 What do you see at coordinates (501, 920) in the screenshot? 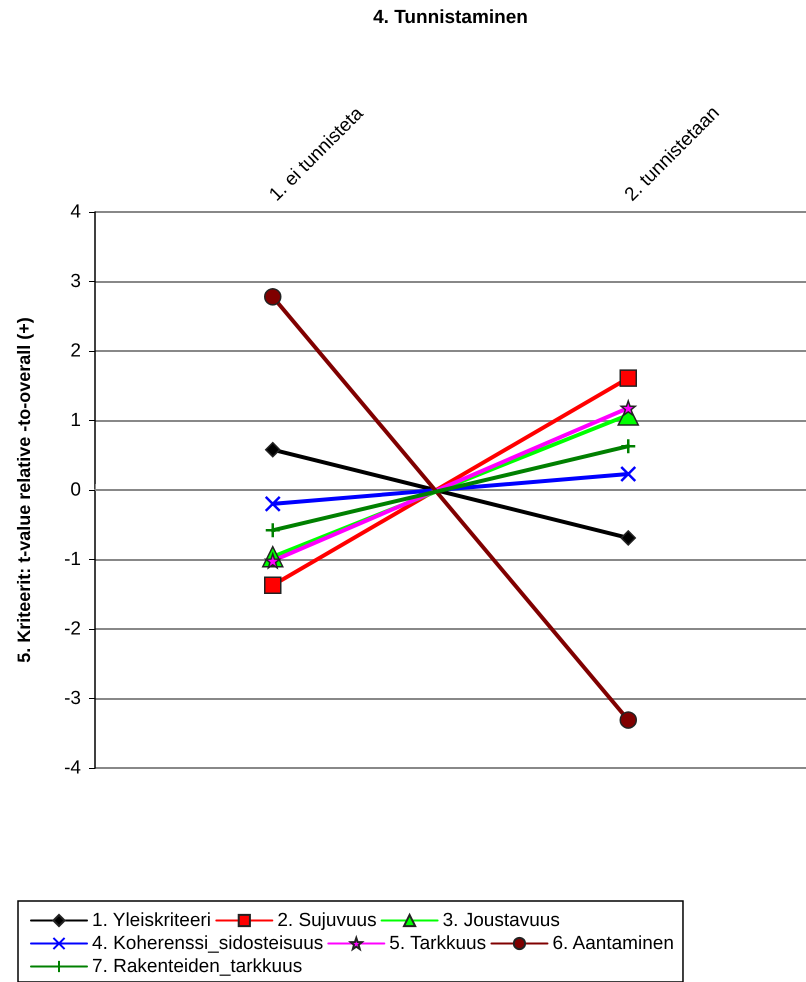
I see `legend-label: 3. Joustavuus` at bounding box center [501, 920].